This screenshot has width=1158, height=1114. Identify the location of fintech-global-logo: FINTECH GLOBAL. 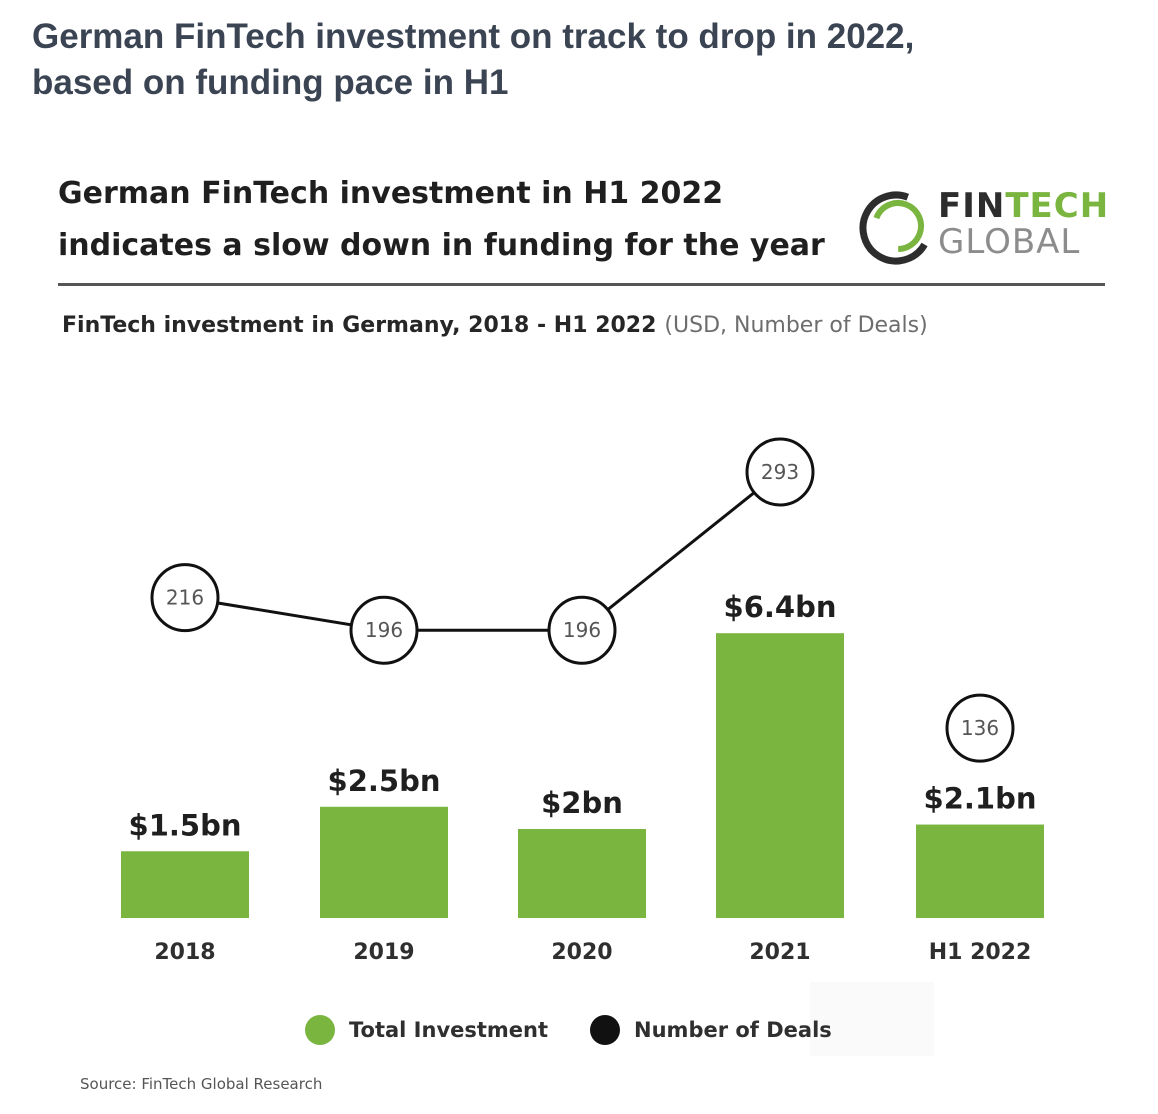
(983, 226).